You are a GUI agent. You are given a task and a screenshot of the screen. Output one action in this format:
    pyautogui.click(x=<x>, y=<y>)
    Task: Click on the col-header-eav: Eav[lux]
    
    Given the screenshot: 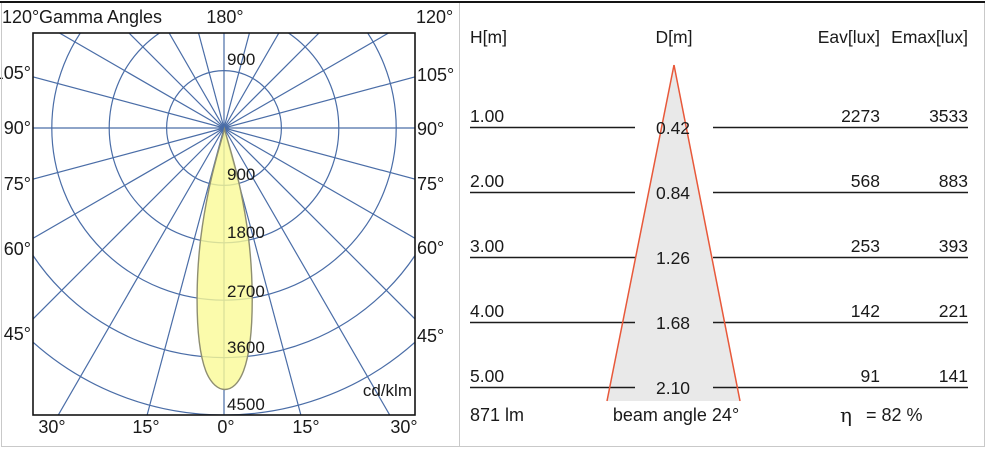 What is the action you would take?
    pyautogui.click(x=848, y=37)
    